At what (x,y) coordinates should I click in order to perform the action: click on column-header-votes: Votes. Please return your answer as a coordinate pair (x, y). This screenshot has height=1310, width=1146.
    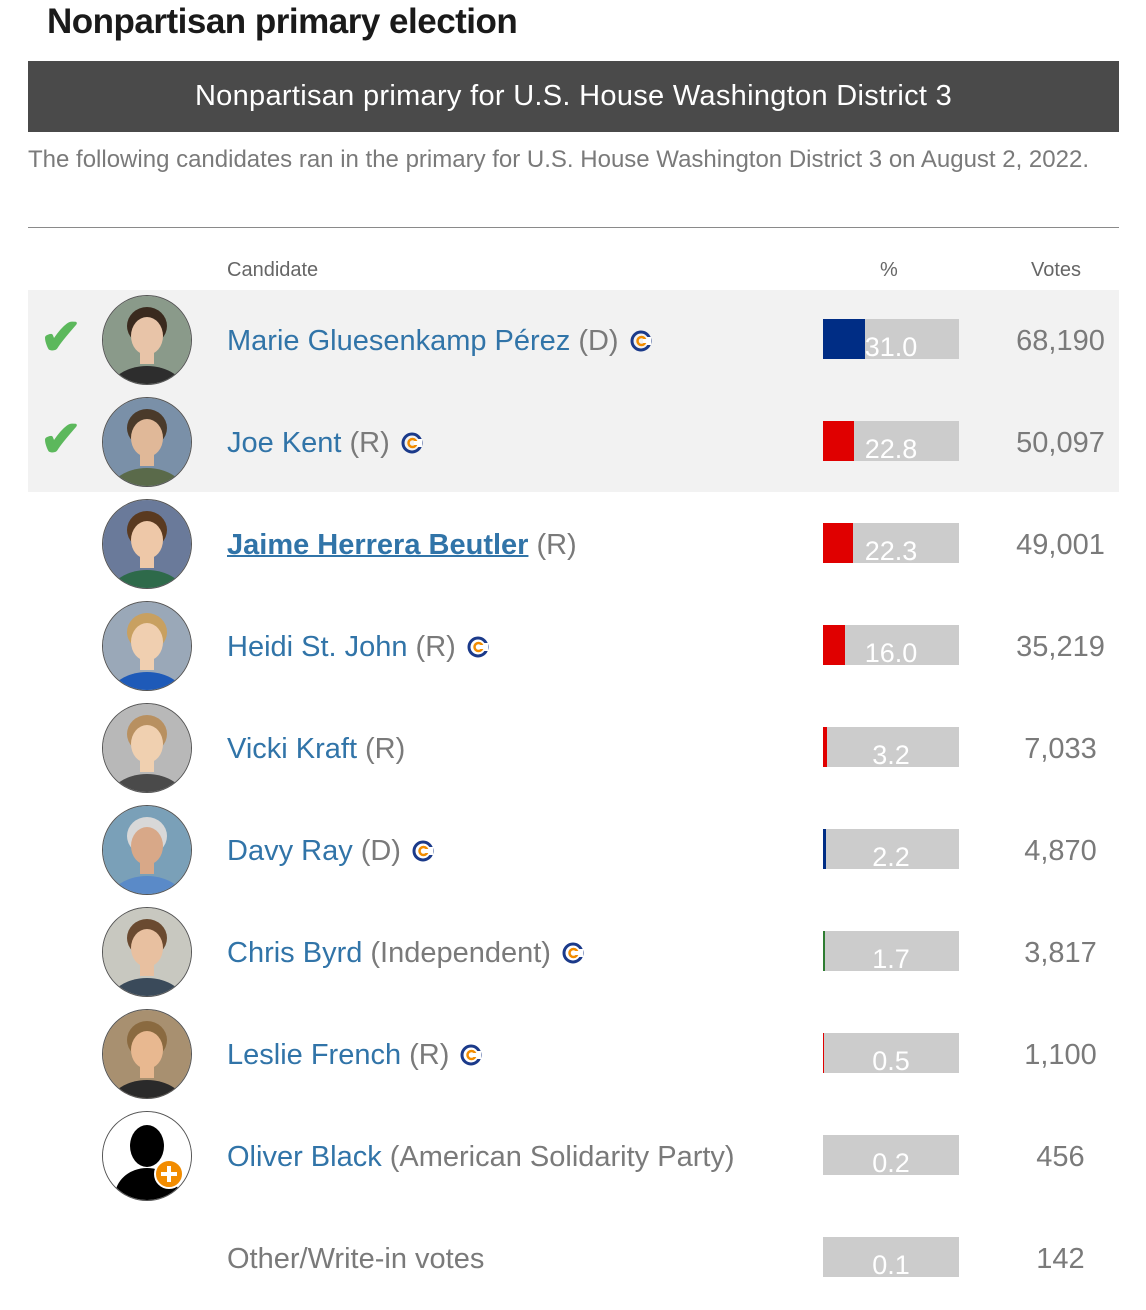
    Looking at the image, I should click on (1056, 270).